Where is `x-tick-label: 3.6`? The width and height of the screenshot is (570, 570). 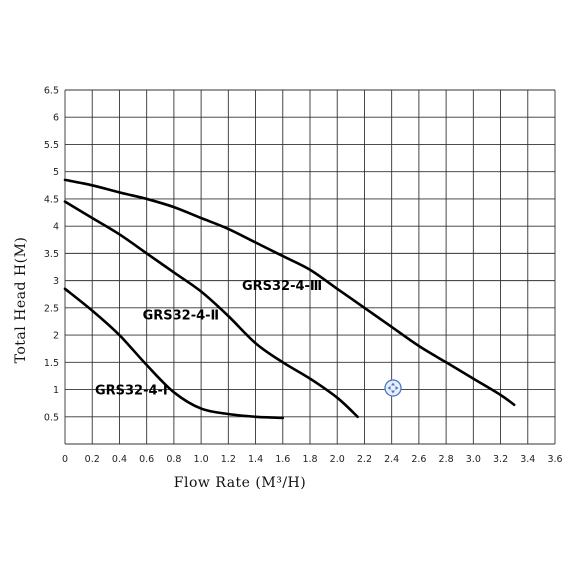
x-tick-label: 3.6 is located at coordinates (554, 459).